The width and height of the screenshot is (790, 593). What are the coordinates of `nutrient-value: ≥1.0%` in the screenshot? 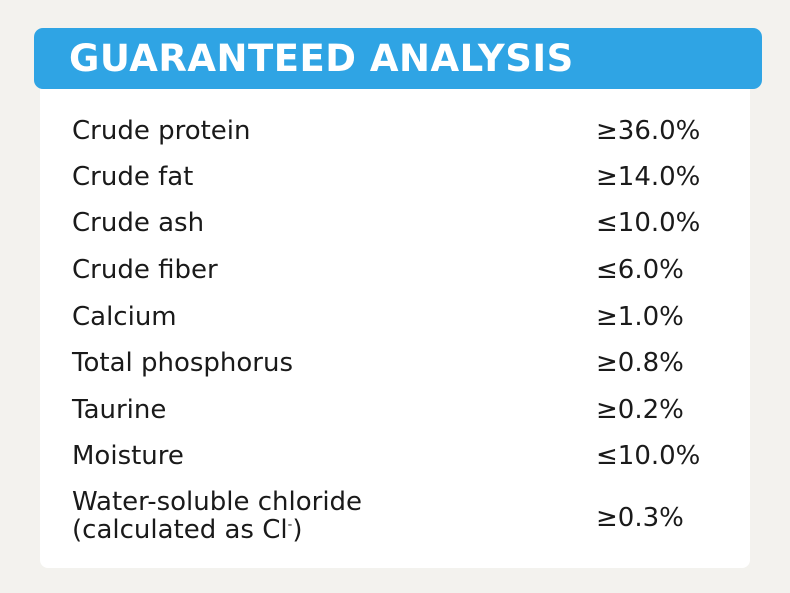 It's located at (640, 317).